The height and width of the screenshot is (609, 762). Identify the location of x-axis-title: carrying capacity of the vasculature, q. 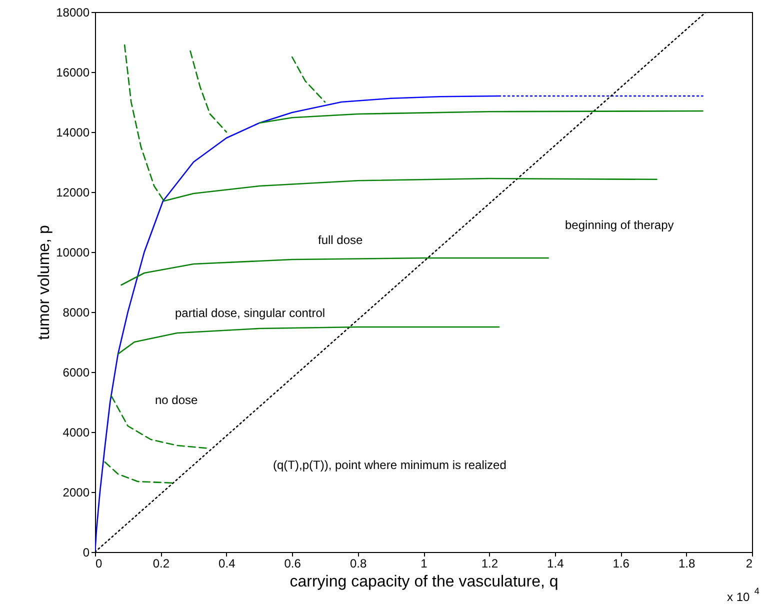
(424, 582).